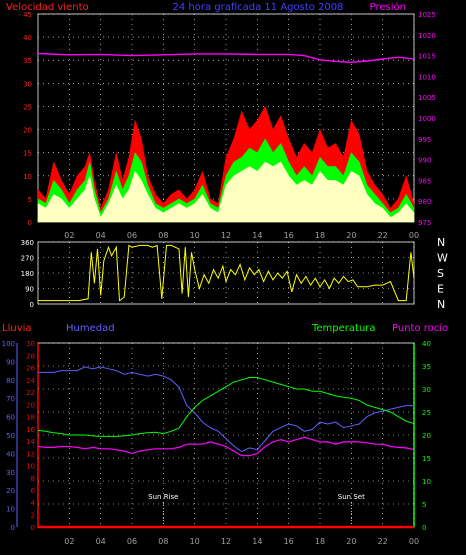 The width and height of the screenshot is (466, 555). Describe the element at coordinates (420, 328) in the screenshot. I see `dewpoint-title: Punto rocío` at that location.